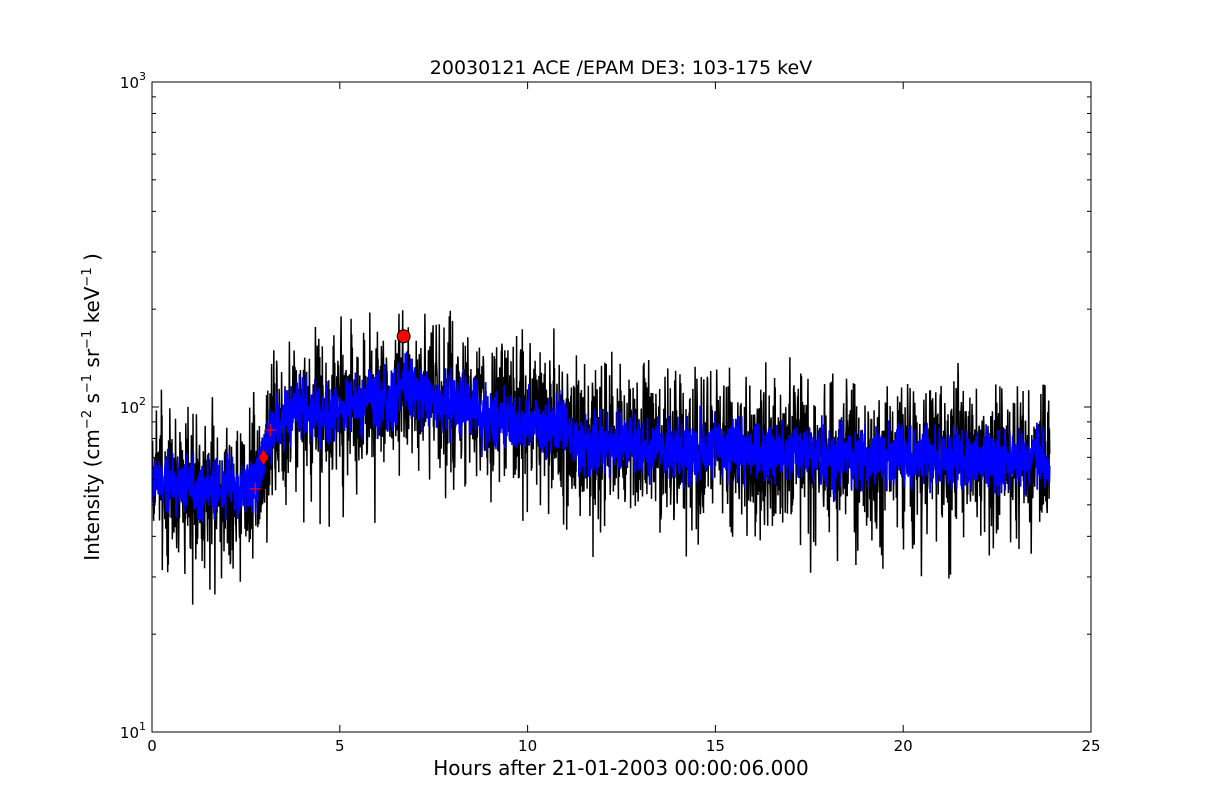  I want to click on ylabel-exp3: −1, so click(87, 339).